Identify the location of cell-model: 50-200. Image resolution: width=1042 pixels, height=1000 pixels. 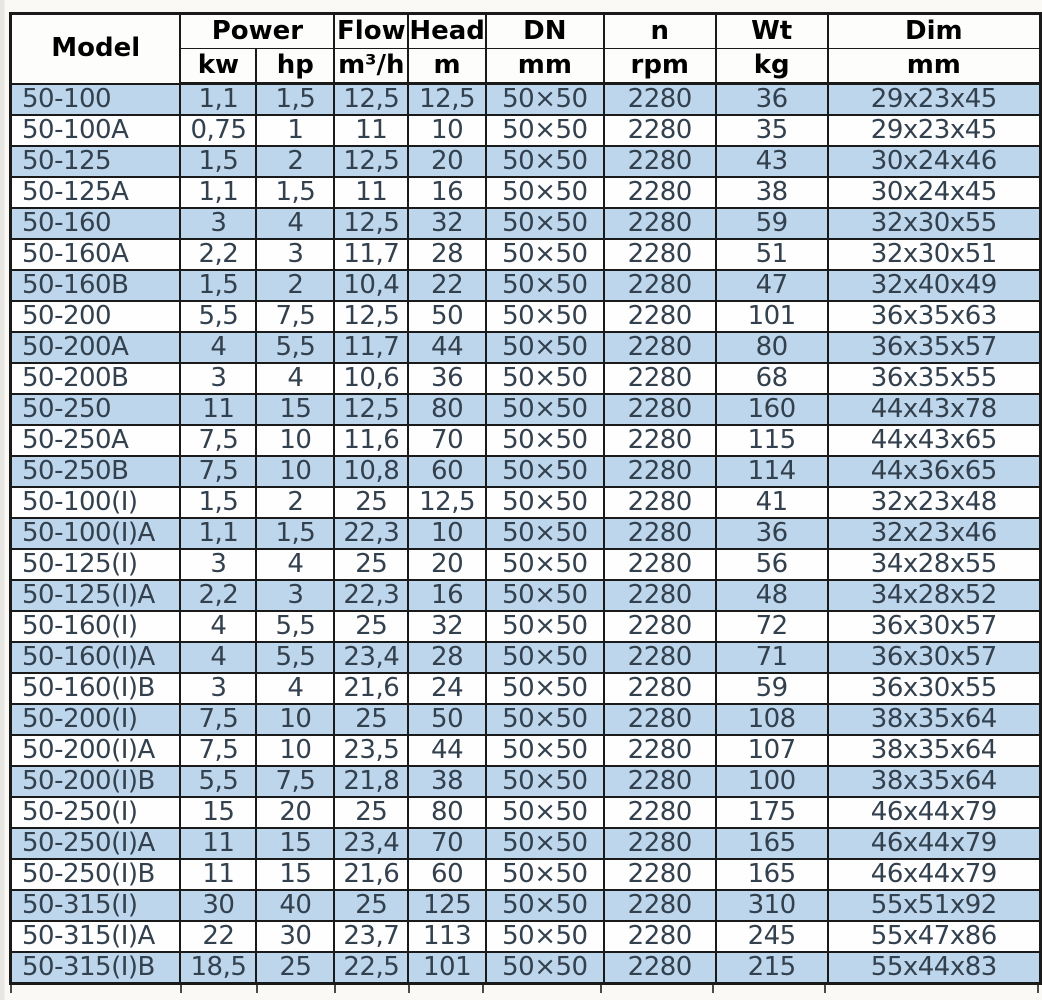
(95, 316).